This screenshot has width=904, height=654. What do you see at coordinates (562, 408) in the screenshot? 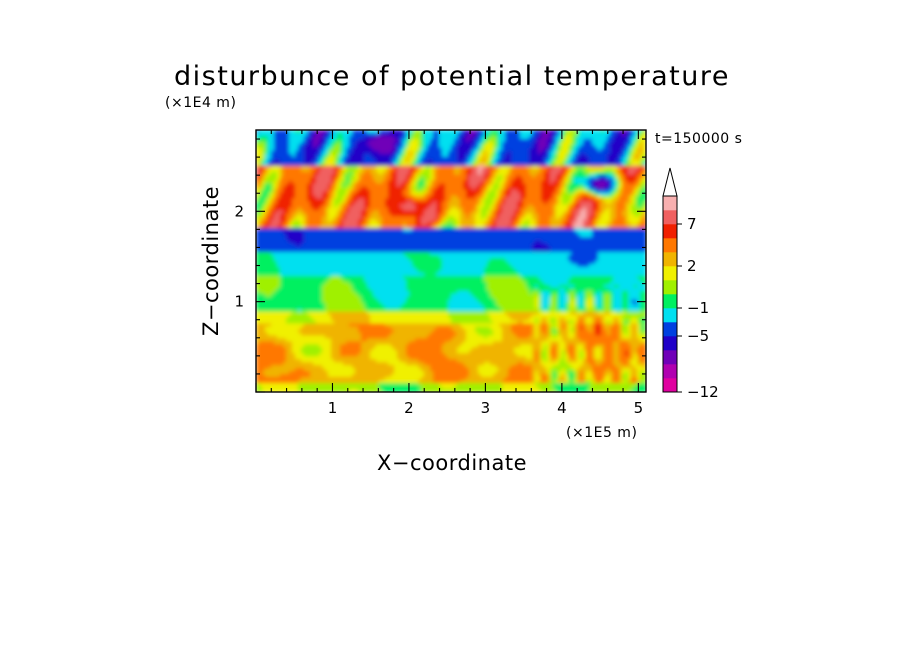
I see `x-tick-label: 4` at bounding box center [562, 408].